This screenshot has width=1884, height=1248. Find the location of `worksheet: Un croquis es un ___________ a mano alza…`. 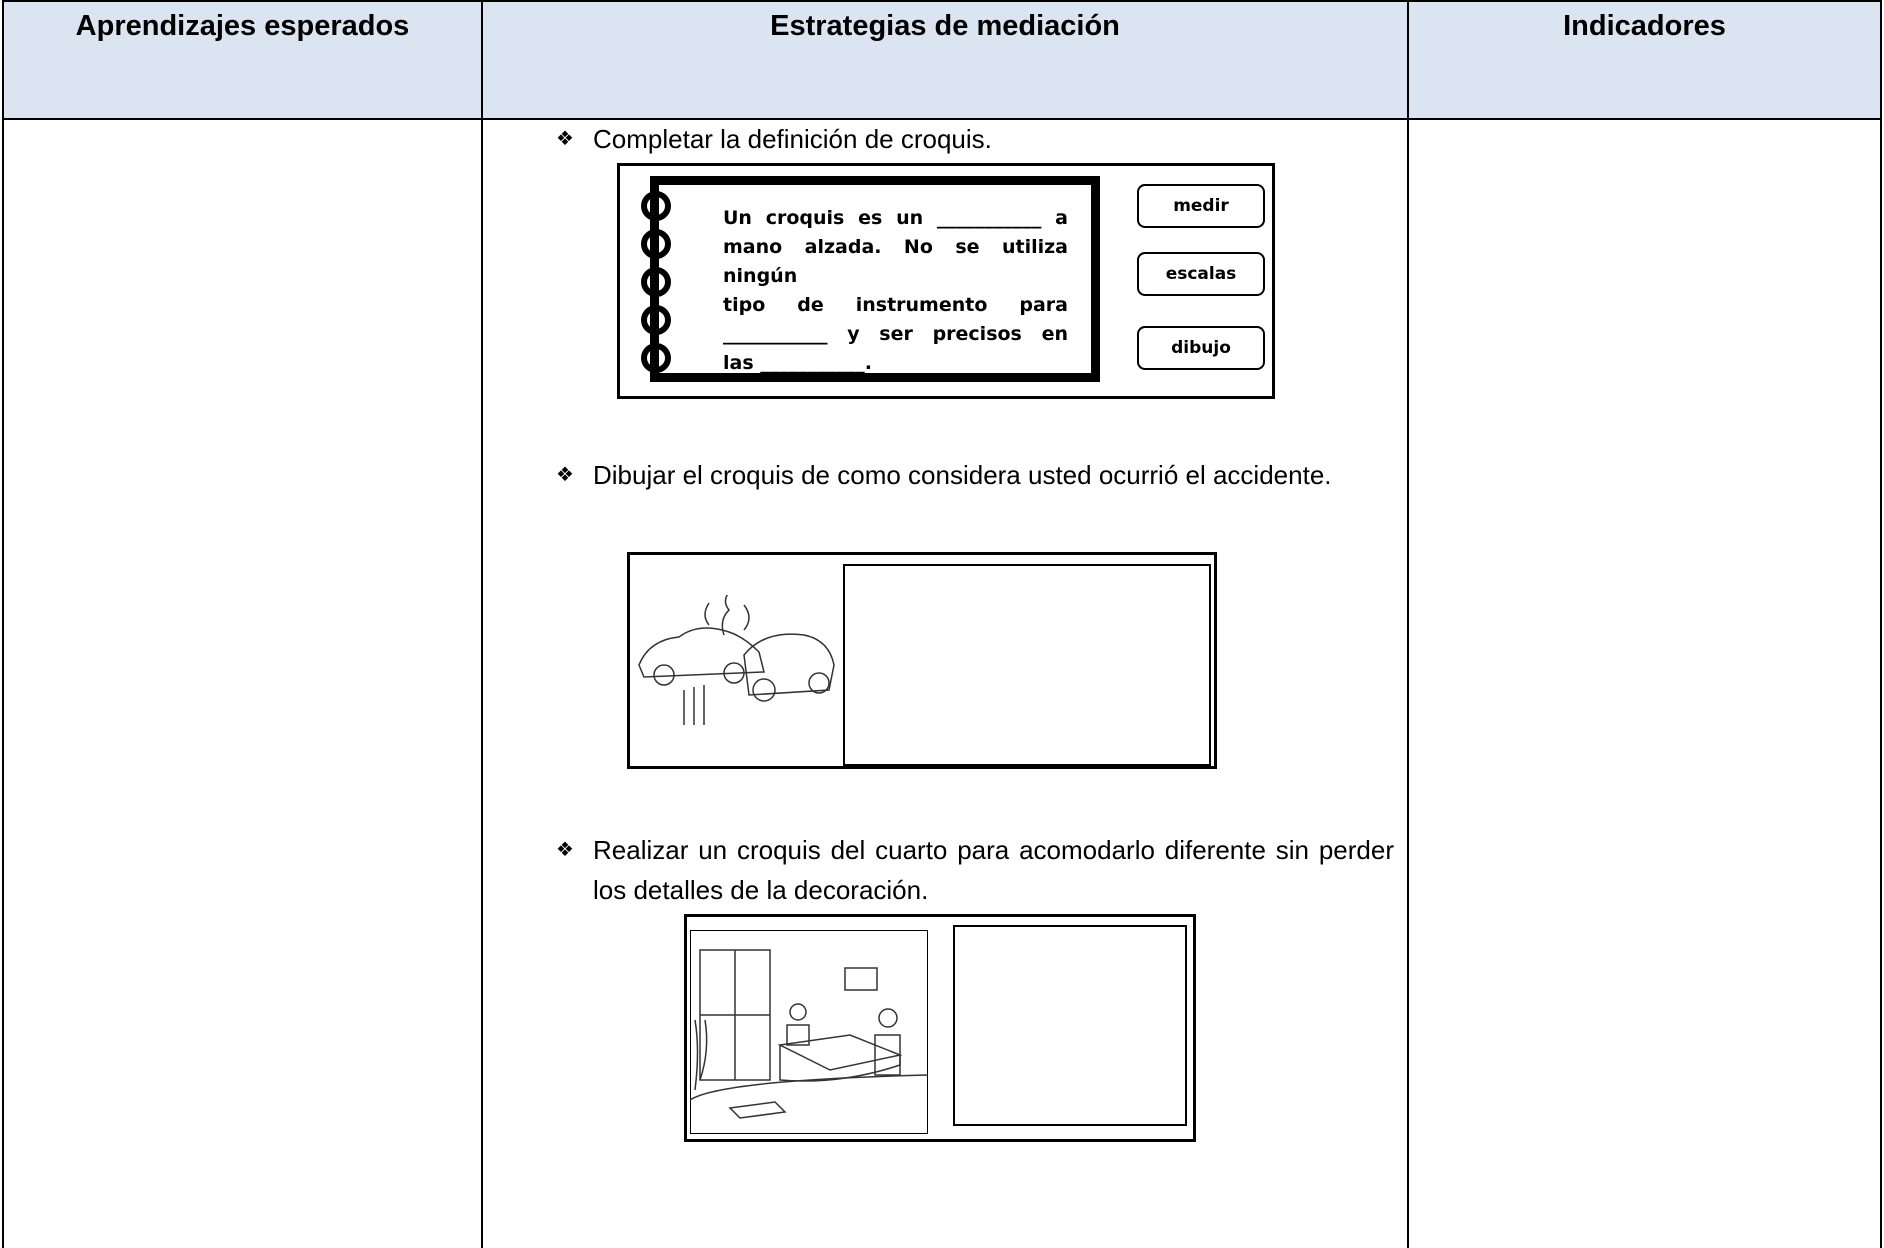

worksheet: Un croquis es un ___________ a mano alza… is located at coordinates (946, 281).